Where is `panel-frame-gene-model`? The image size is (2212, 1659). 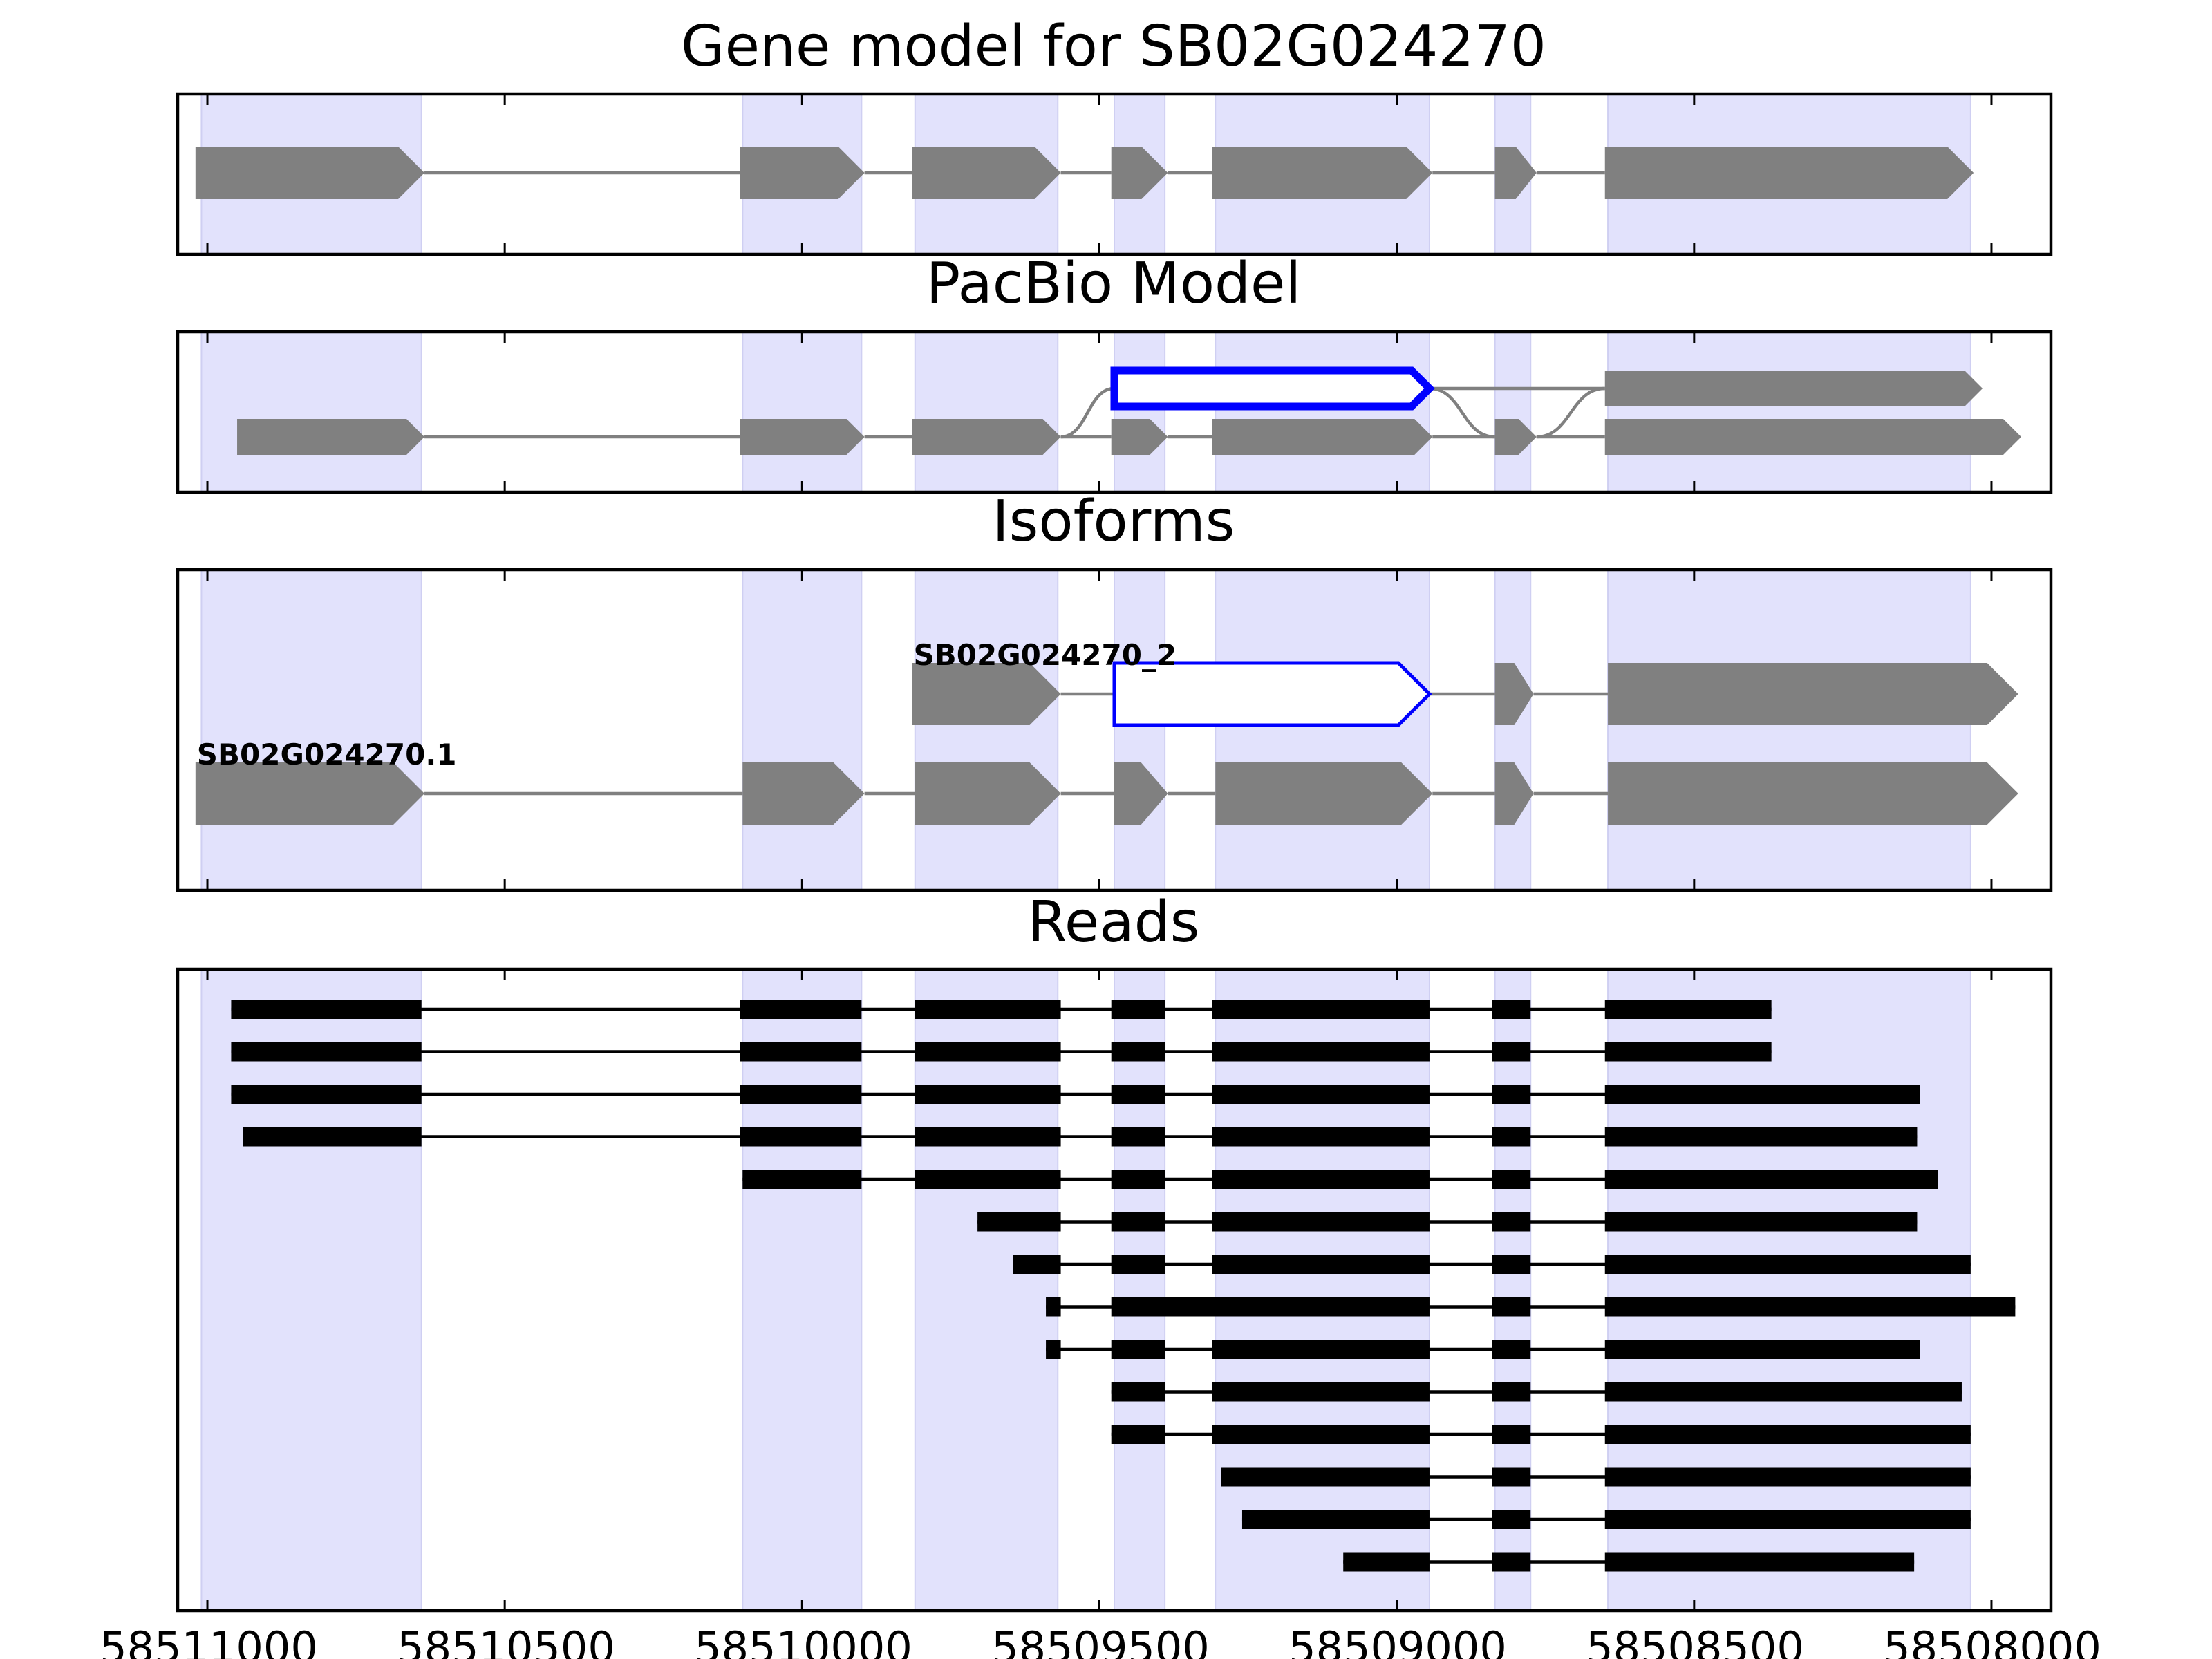
panel-frame-gene-model is located at coordinates (1114, 174).